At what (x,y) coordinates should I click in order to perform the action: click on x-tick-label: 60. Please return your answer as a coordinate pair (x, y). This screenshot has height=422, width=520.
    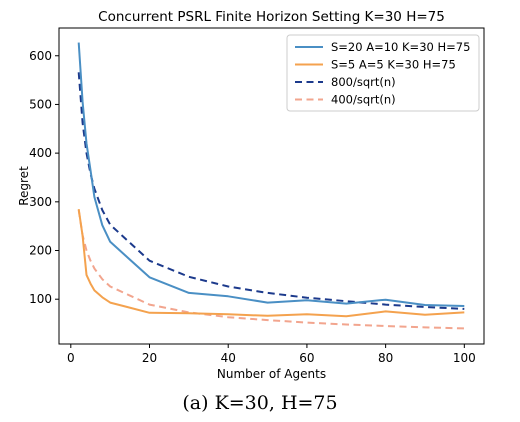
    Looking at the image, I should click on (306, 358).